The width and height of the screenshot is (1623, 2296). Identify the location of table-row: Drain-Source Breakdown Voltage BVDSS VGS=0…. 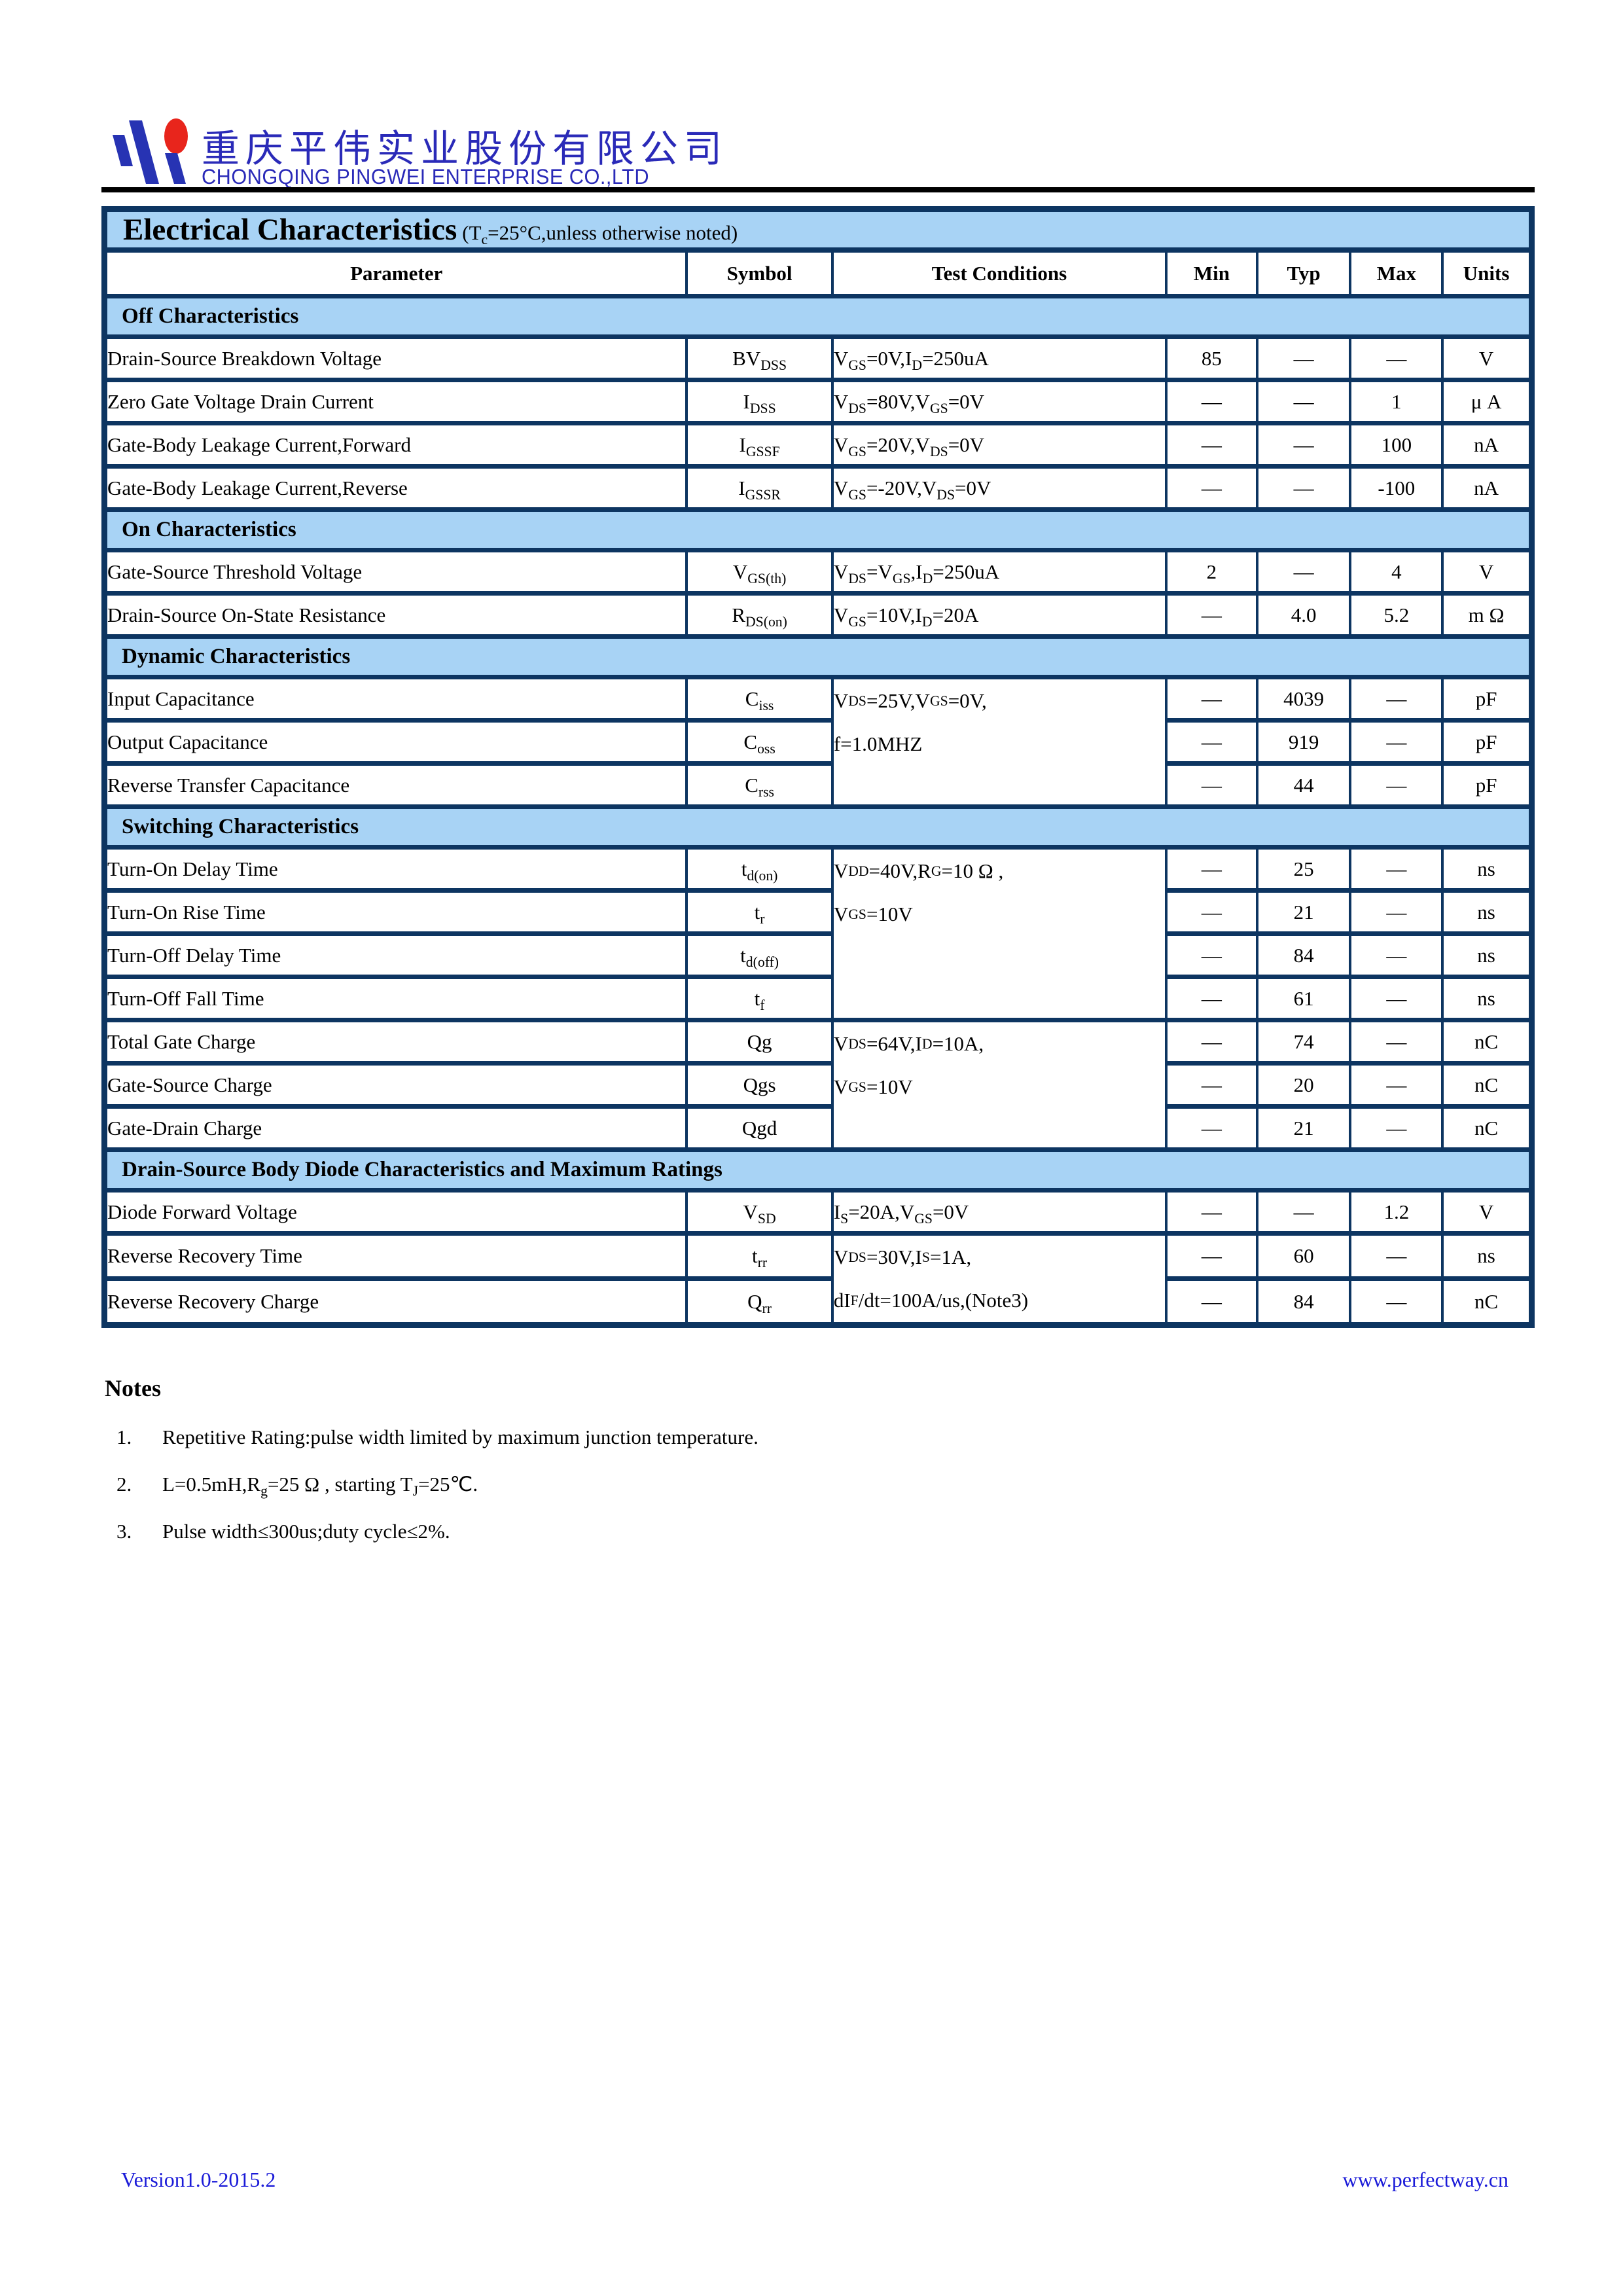
(818, 358).